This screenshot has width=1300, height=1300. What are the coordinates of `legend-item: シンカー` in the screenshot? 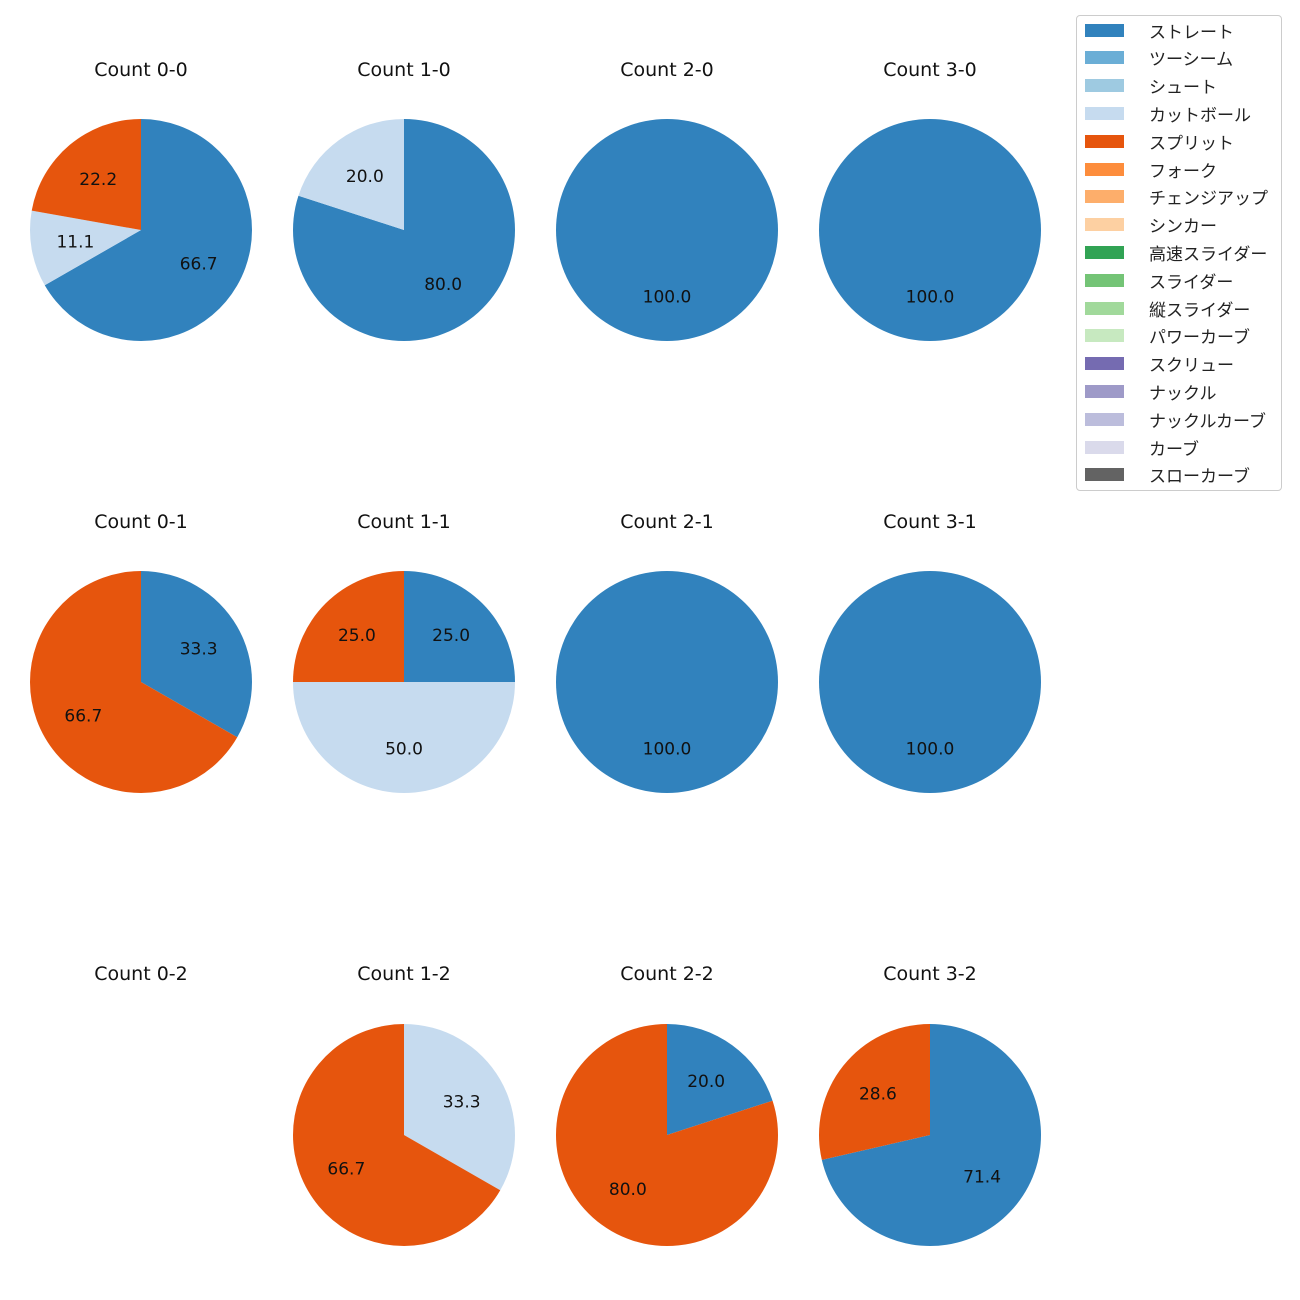 It's located at (1151, 226).